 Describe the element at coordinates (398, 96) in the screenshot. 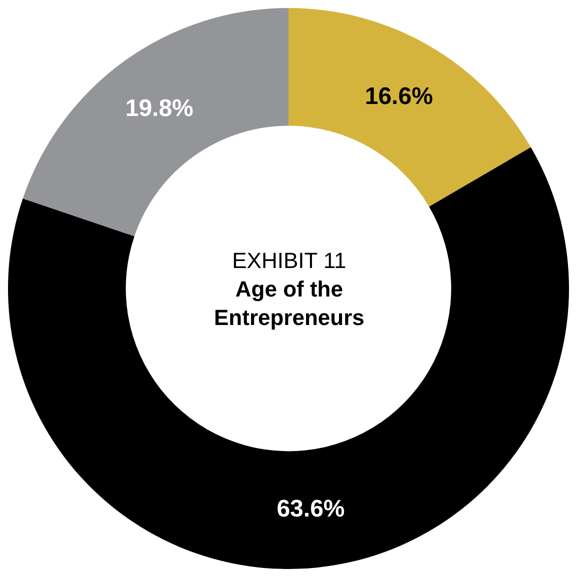

I see `data-label: 16.6%` at that location.